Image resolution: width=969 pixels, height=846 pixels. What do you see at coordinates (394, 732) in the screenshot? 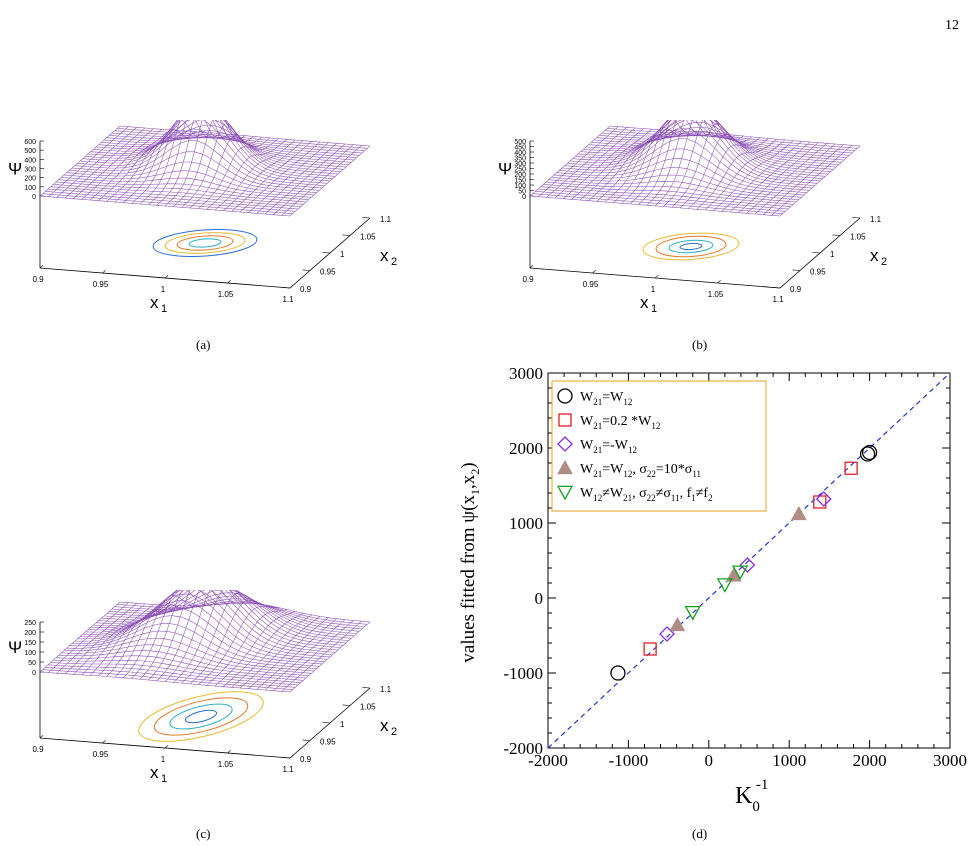
I see `x2-axis-label-sub: 2` at bounding box center [394, 732].